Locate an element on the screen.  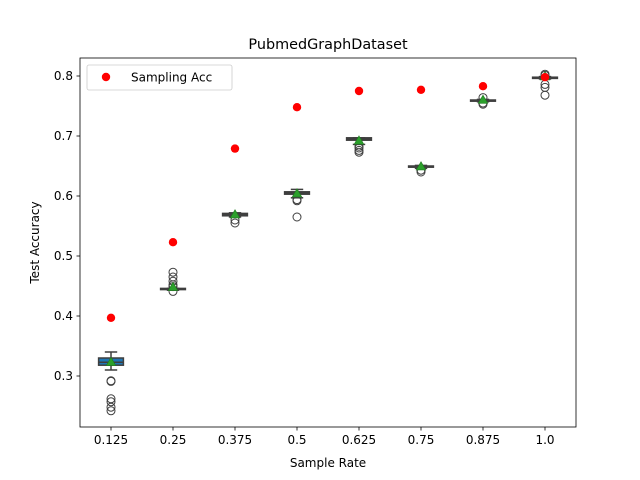
x-tick-label: 0.375 is located at coordinates (235, 440).